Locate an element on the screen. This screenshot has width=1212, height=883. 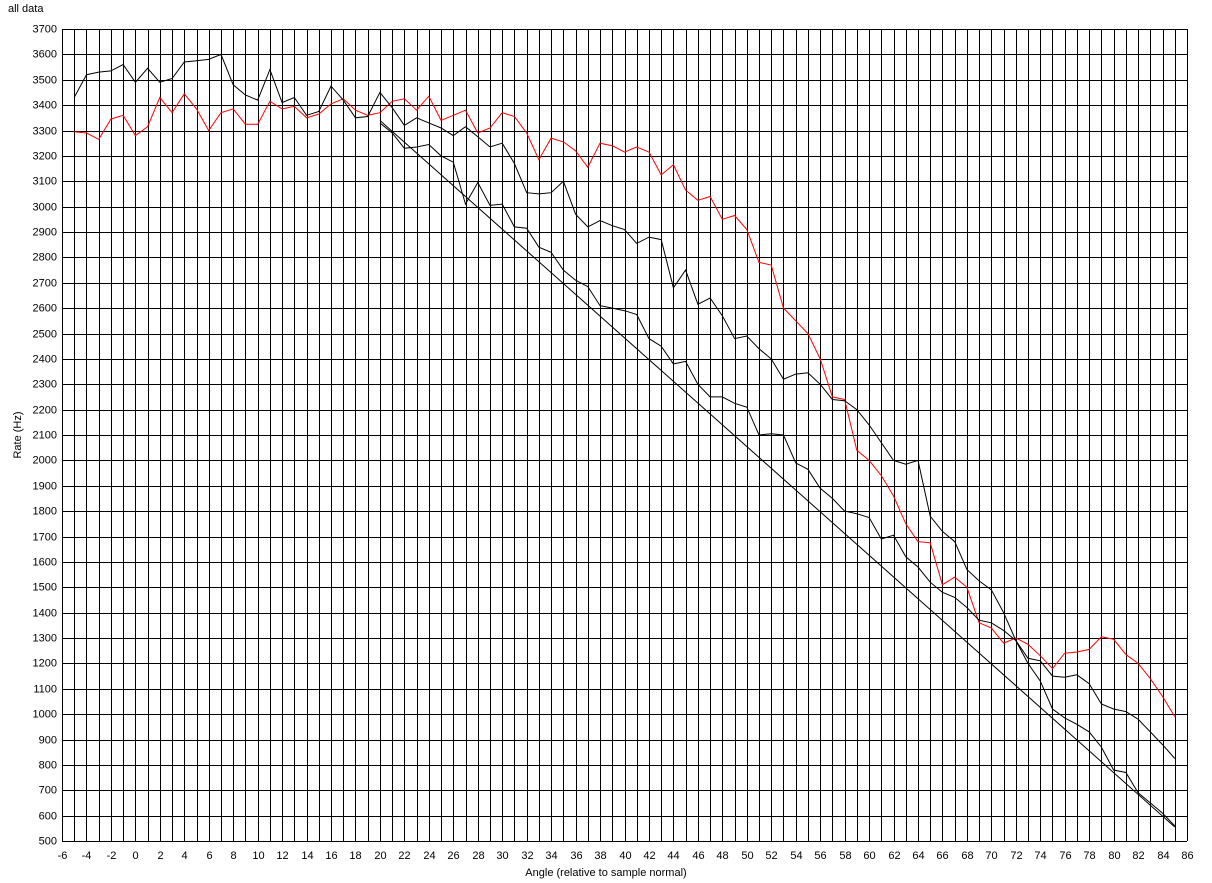
x-tick-label: 40 is located at coordinates (625, 856).